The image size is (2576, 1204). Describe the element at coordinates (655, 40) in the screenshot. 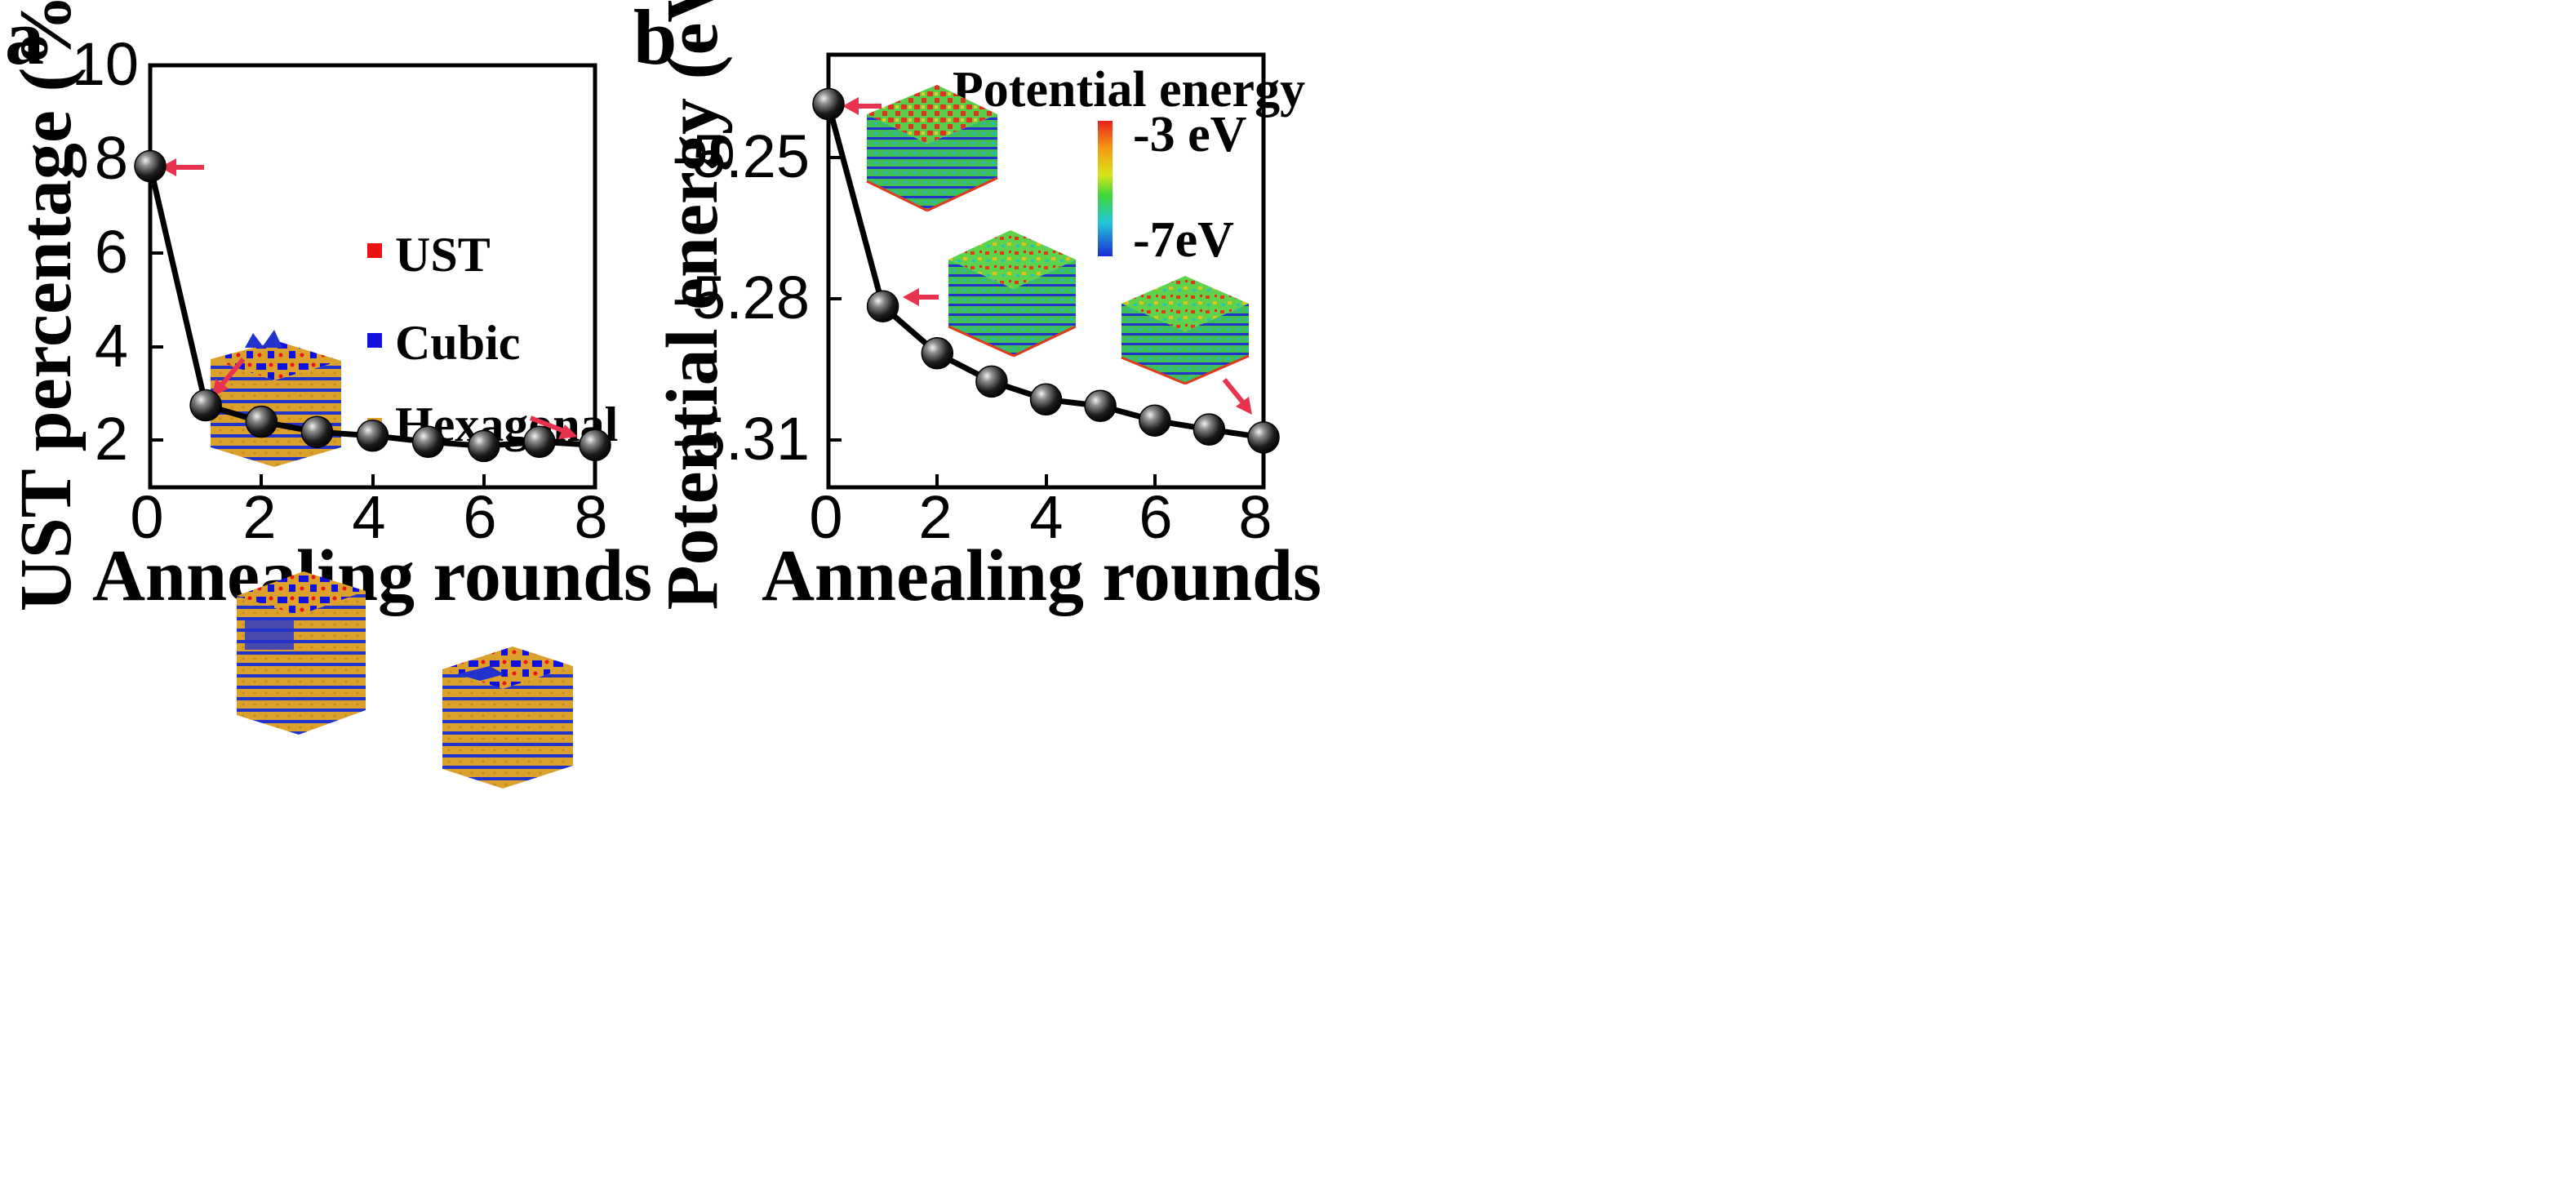

I see `panel-b-letter: b` at that location.